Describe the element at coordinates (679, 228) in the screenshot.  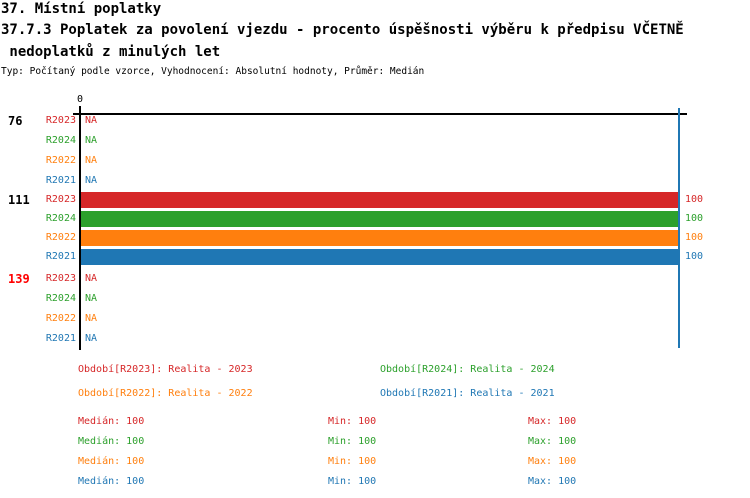
I see `value-100-marker-line` at that location.